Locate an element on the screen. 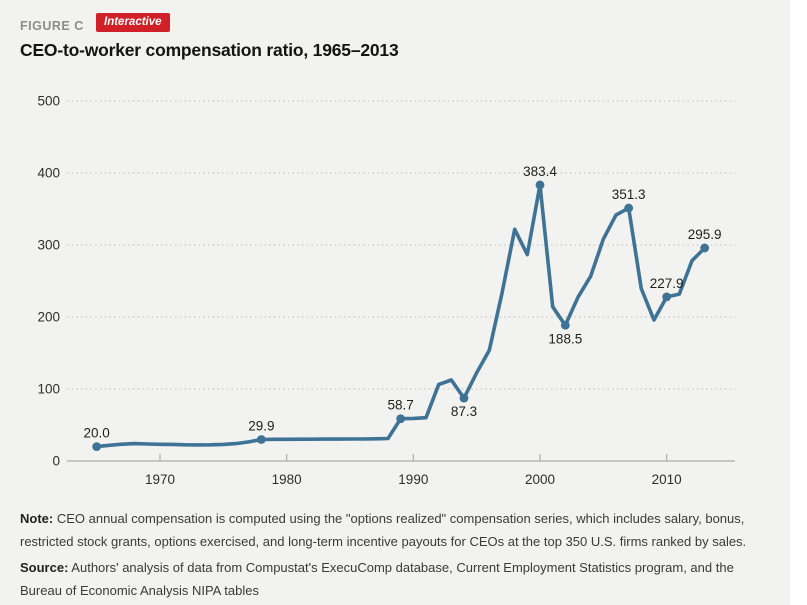 Image resolution: width=807 pixels, height=605 pixels. data-point-label: 29.9 is located at coordinates (261, 425).